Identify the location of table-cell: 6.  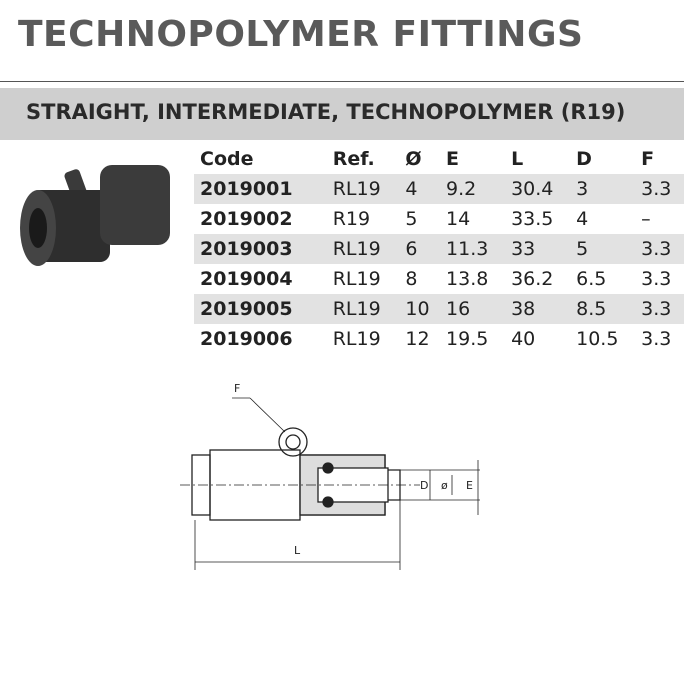
(411, 249).